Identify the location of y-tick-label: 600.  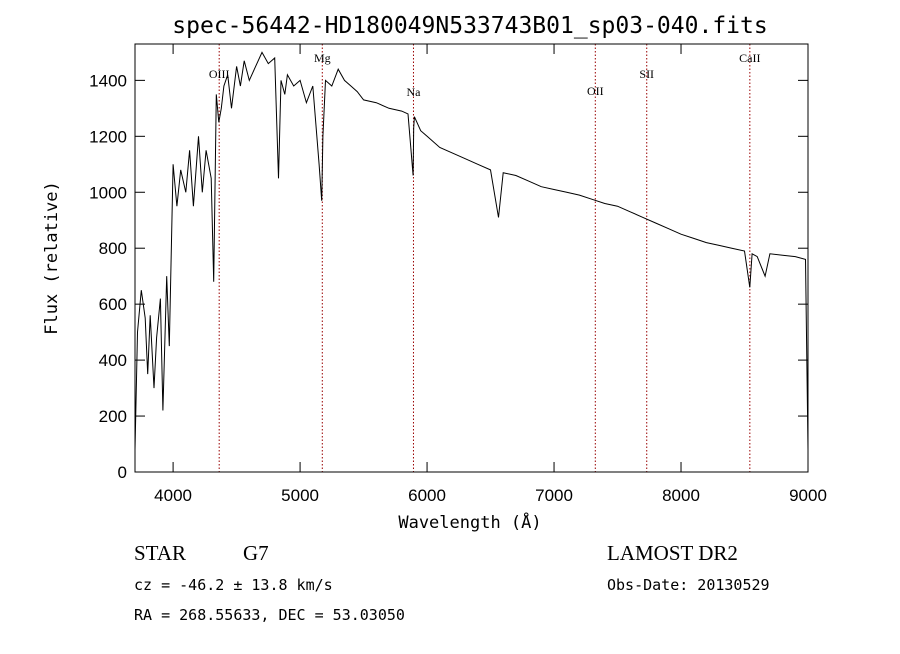
(113, 304).